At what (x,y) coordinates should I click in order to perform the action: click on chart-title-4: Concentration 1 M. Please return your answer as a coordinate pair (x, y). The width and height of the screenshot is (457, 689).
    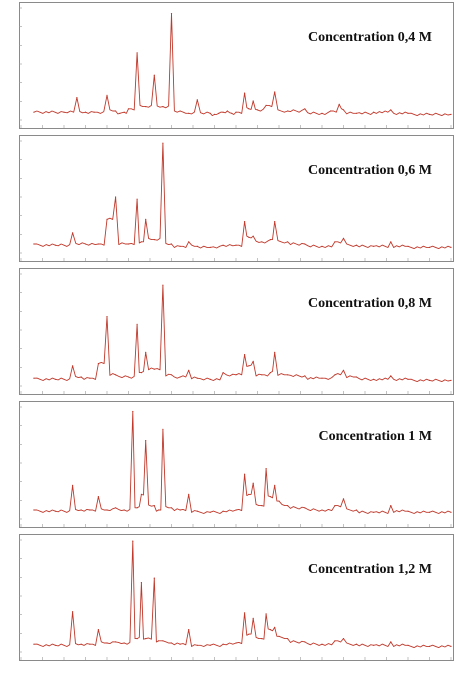
    Looking at the image, I should click on (375, 436).